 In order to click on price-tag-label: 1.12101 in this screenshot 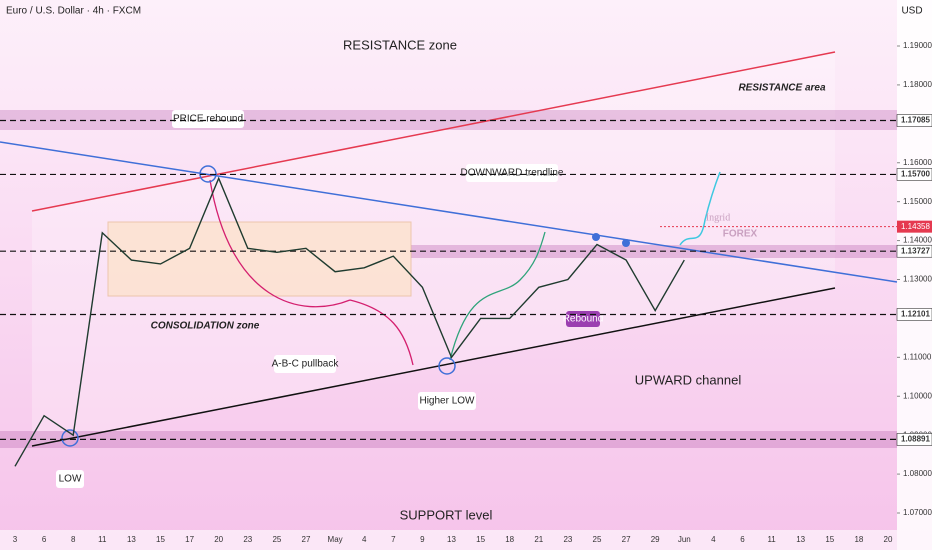, I will do `click(915, 314)`.